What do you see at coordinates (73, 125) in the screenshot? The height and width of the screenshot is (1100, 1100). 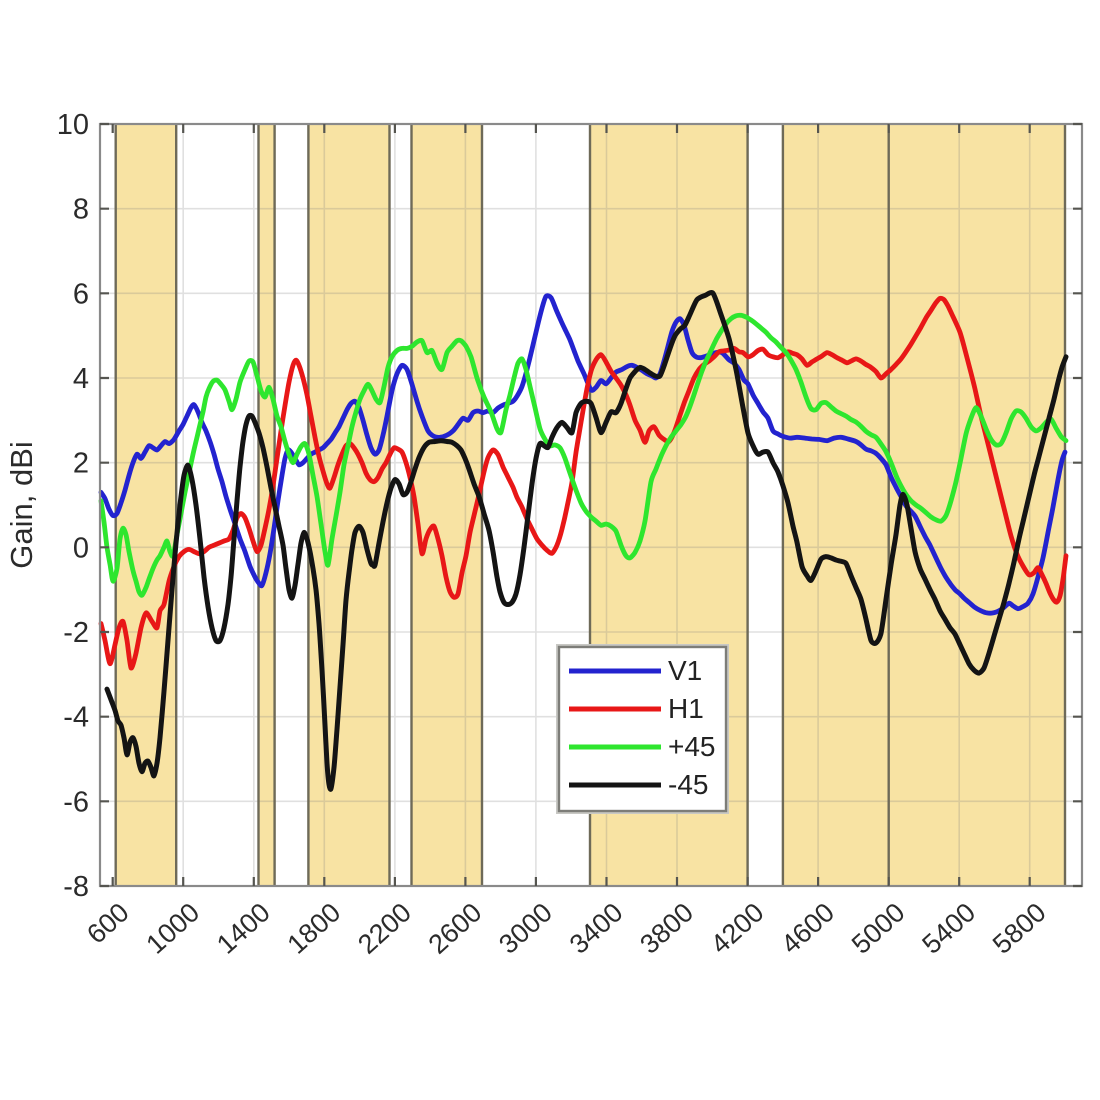 I see `svg-text: 10` at bounding box center [73, 125].